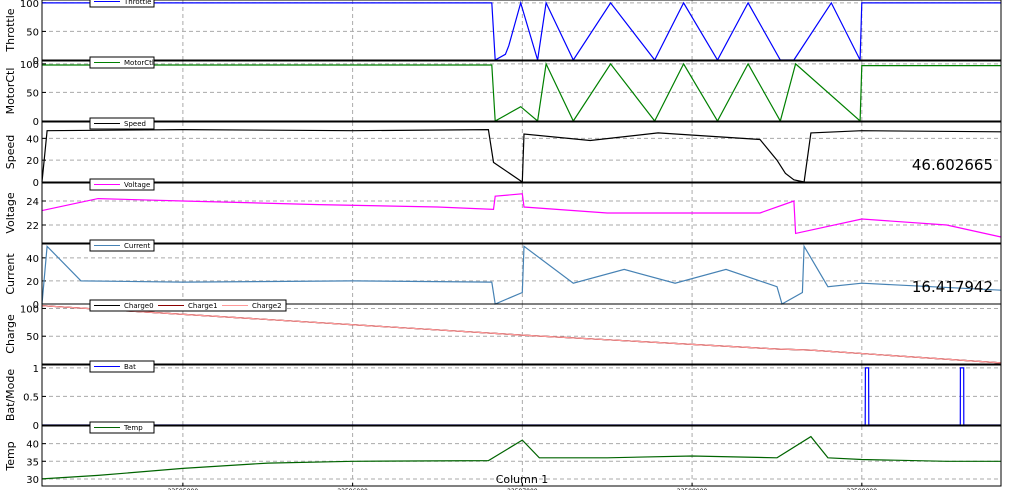 The width and height of the screenshot is (1024, 490). I want to click on legend-label: Voltage, so click(137, 185).